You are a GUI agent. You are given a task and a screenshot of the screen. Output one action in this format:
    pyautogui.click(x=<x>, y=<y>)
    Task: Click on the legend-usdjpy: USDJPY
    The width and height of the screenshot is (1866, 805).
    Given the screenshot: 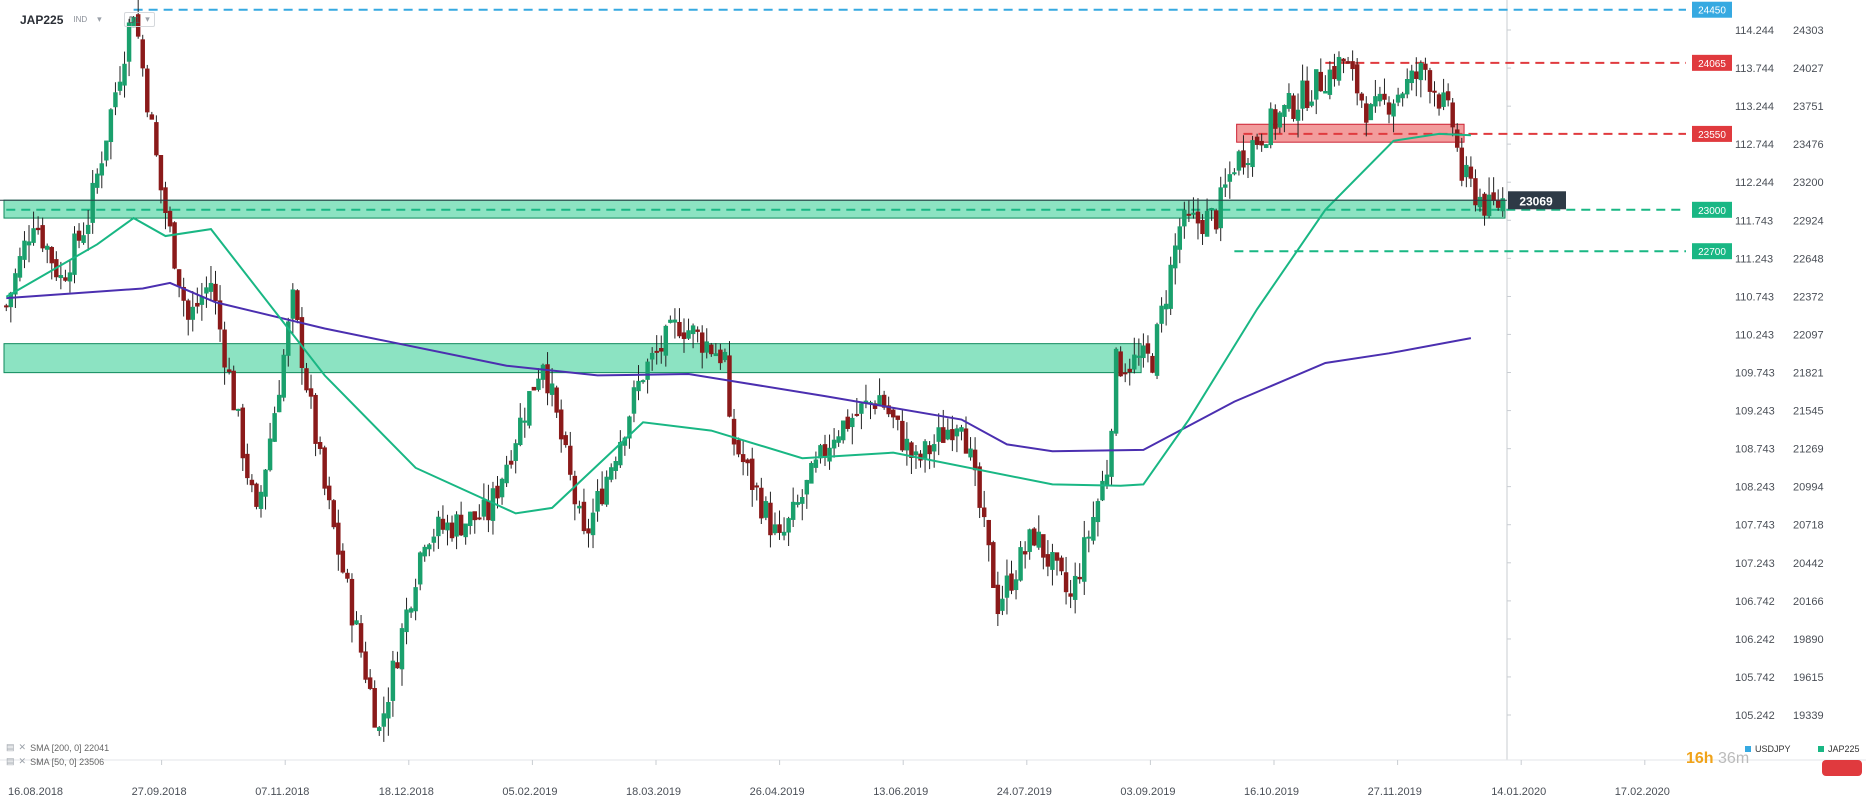 What is the action you would take?
    pyautogui.click(x=1768, y=749)
    